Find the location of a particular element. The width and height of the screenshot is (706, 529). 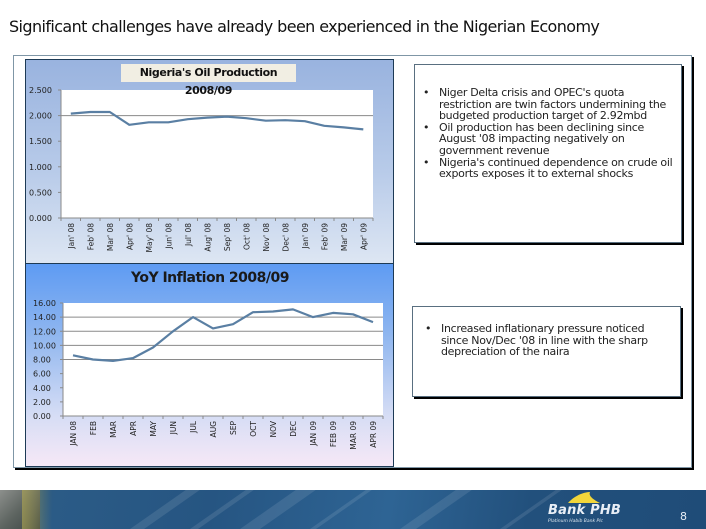

svg-text: 10.00 is located at coordinates (44, 345).